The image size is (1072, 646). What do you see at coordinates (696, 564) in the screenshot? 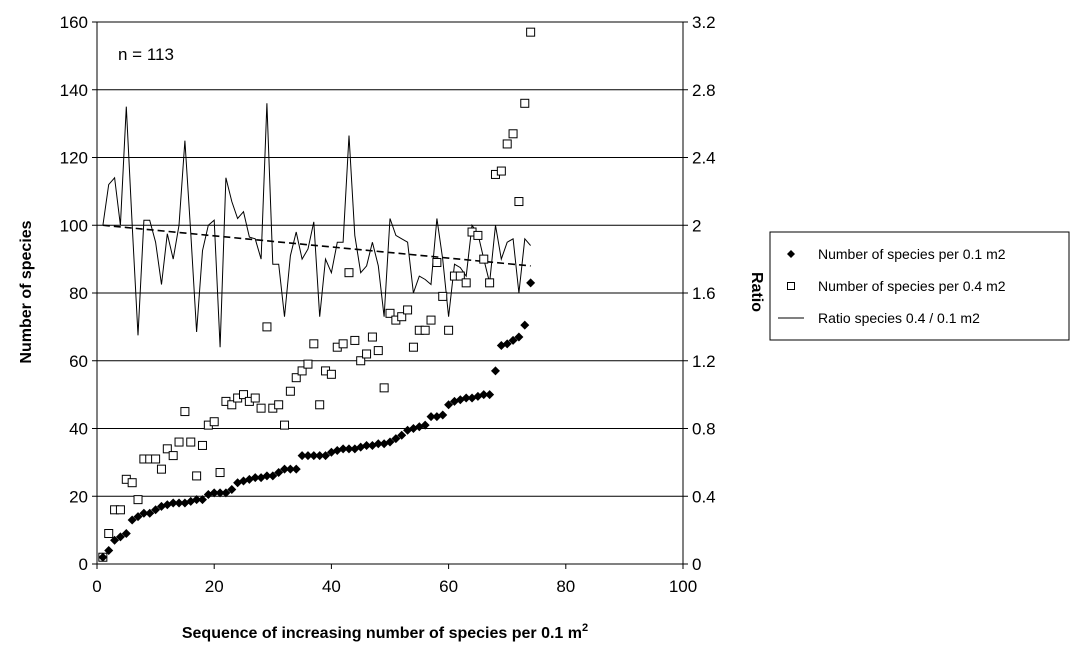
I see `y2-tick-label: 0` at bounding box center [696, 564].